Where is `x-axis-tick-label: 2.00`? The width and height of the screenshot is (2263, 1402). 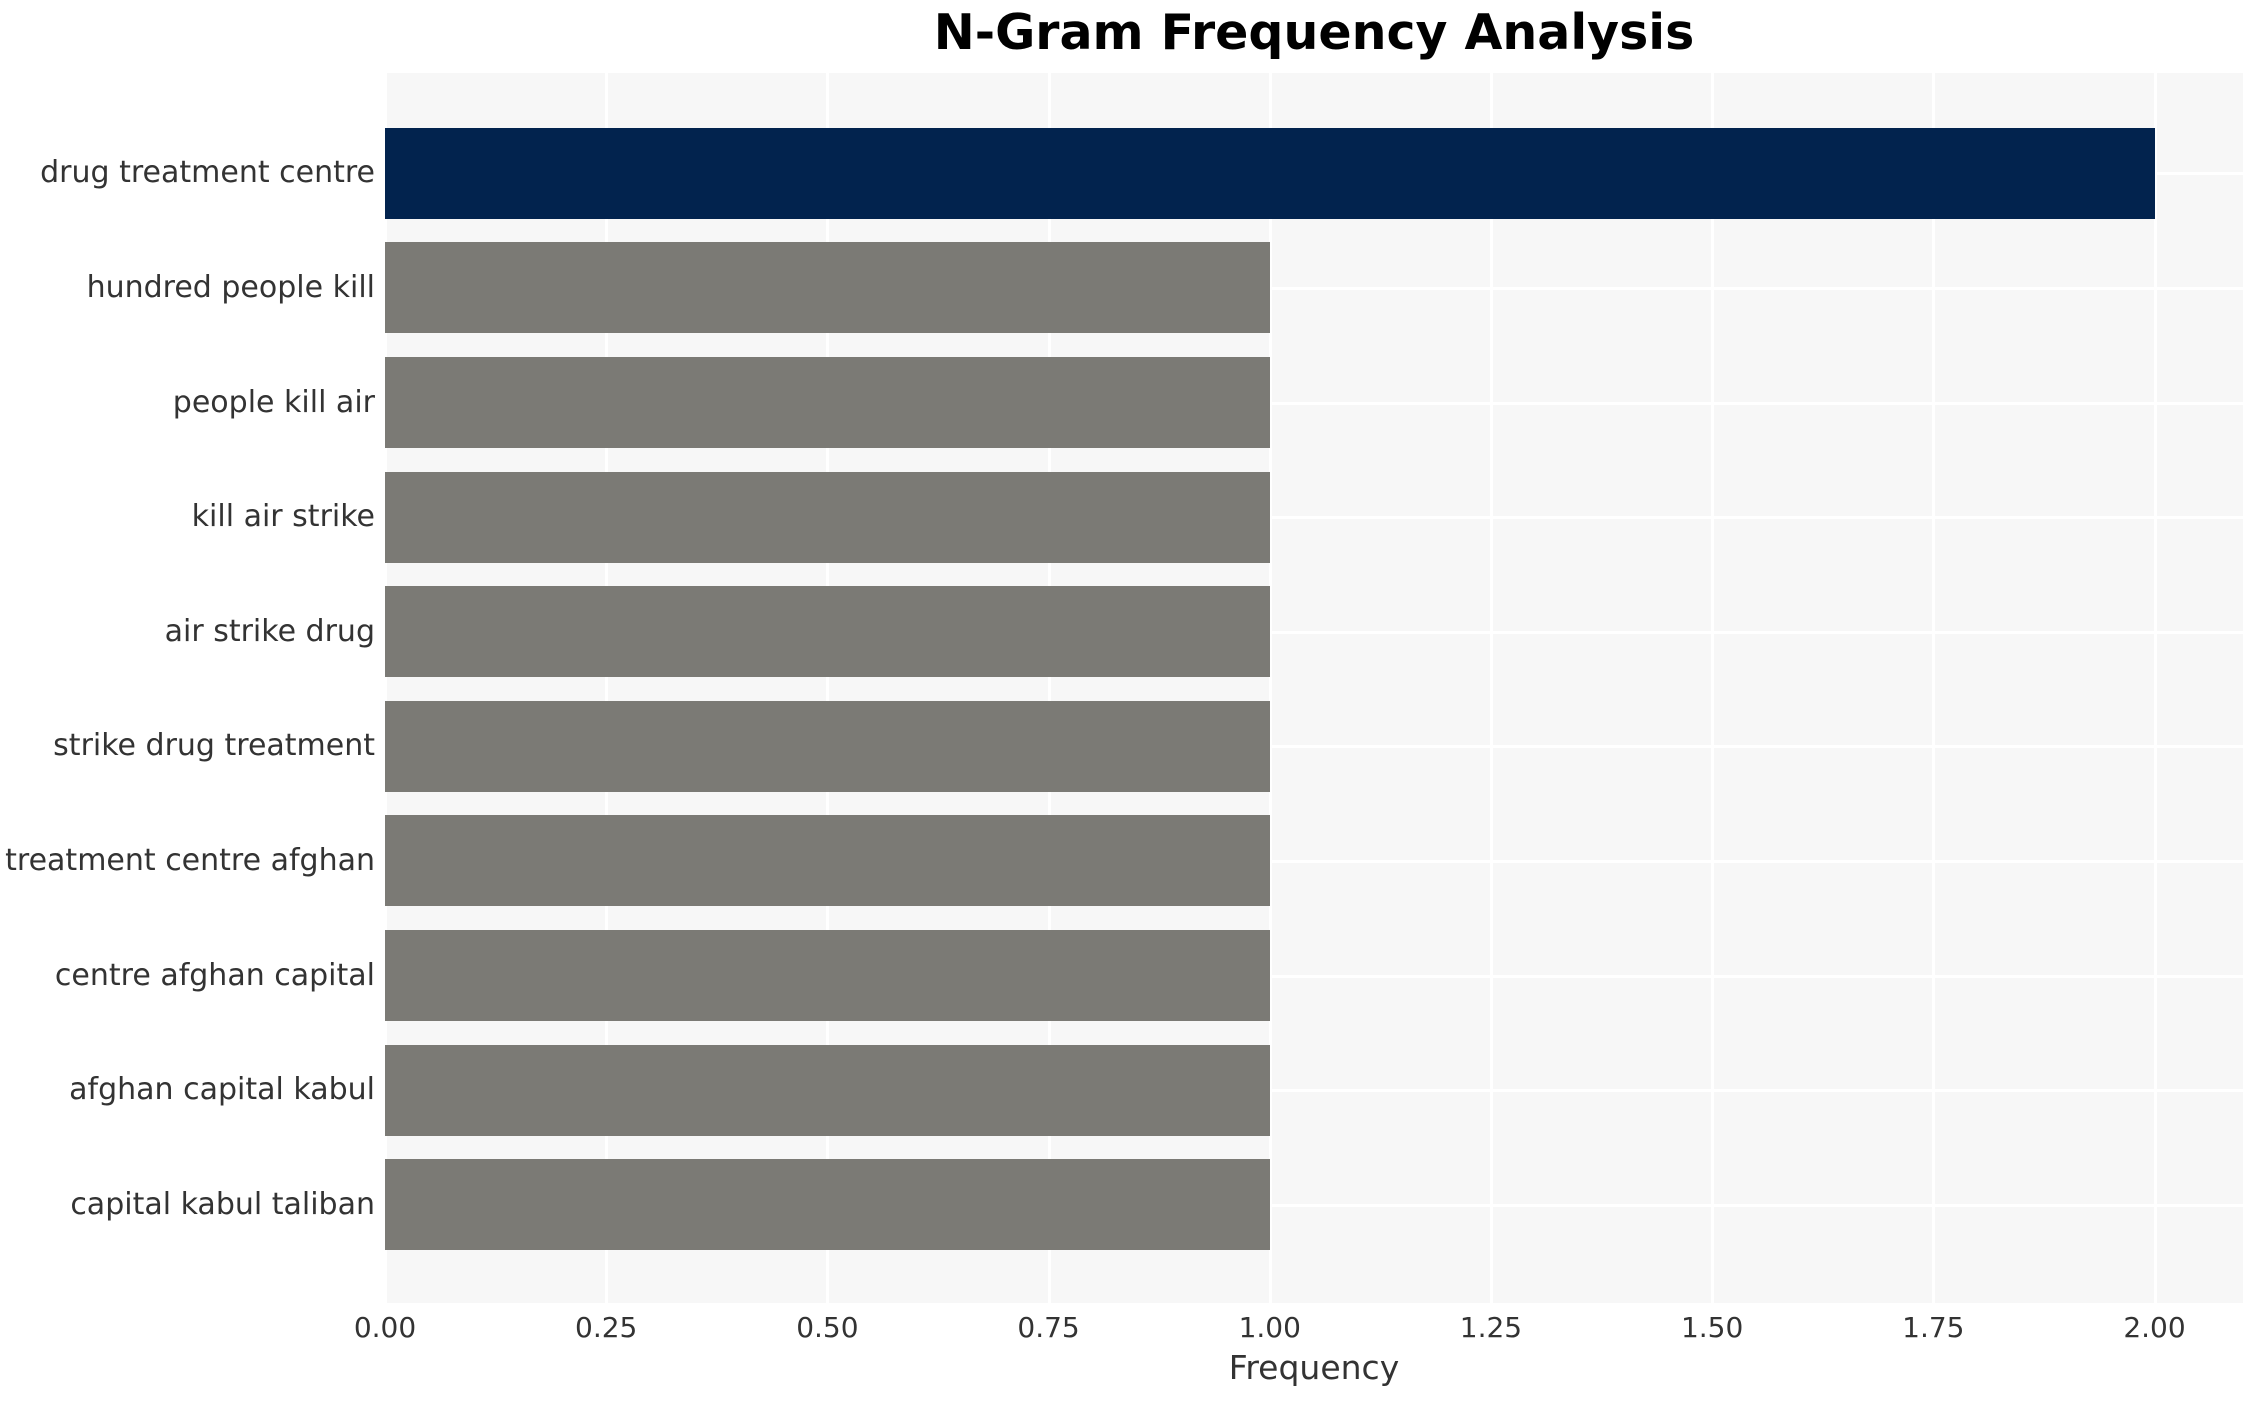
x-axis-tick-label: 2.00 is located at coordinates (2154, 1327).